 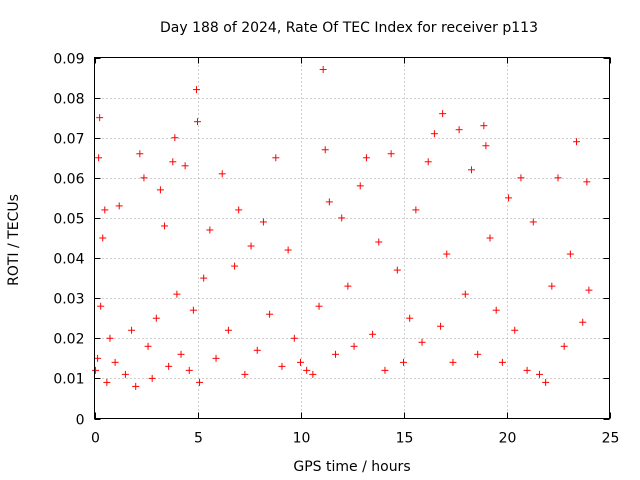 I want to click on y-tick-label: 0.01, so click(x=68, y=380).